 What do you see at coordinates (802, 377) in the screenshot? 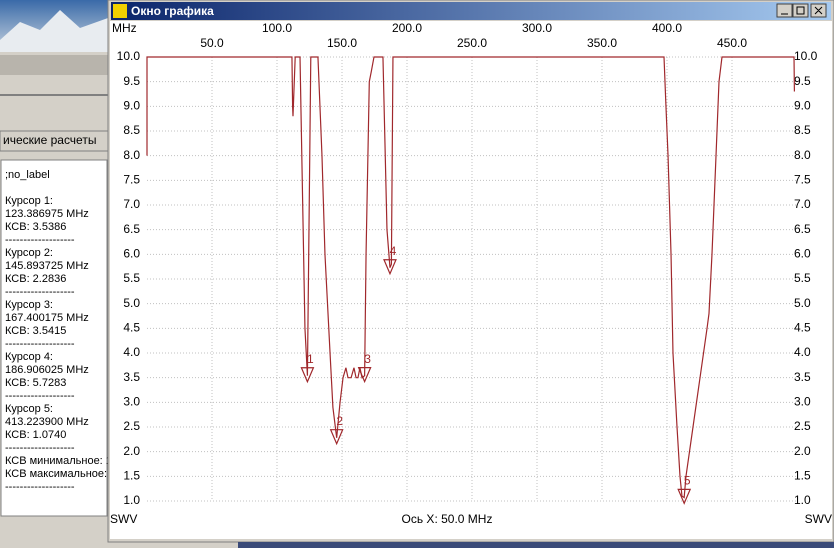
I see `y-tick-label-right: 3.5` at bounding box center [802, 377].